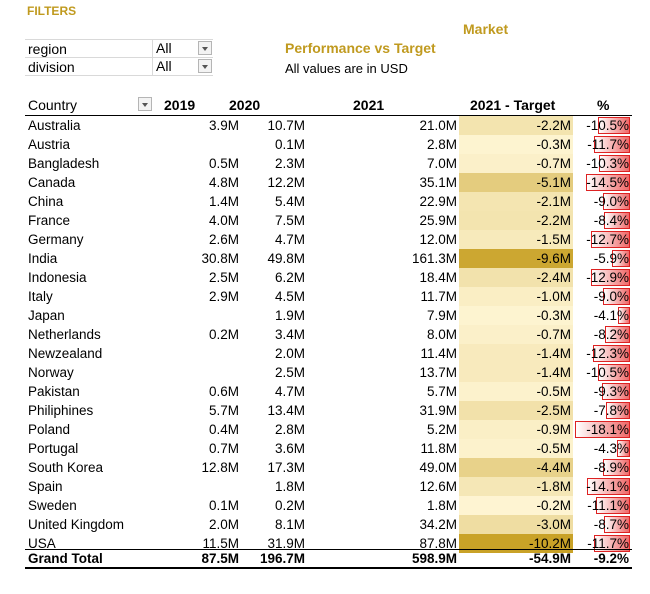 This screenshot has width=650, height=594. I want to click on table-row: South Korea 12.8M 17.3M 49.0M -4.4M -8.9%, so click(328, 467).